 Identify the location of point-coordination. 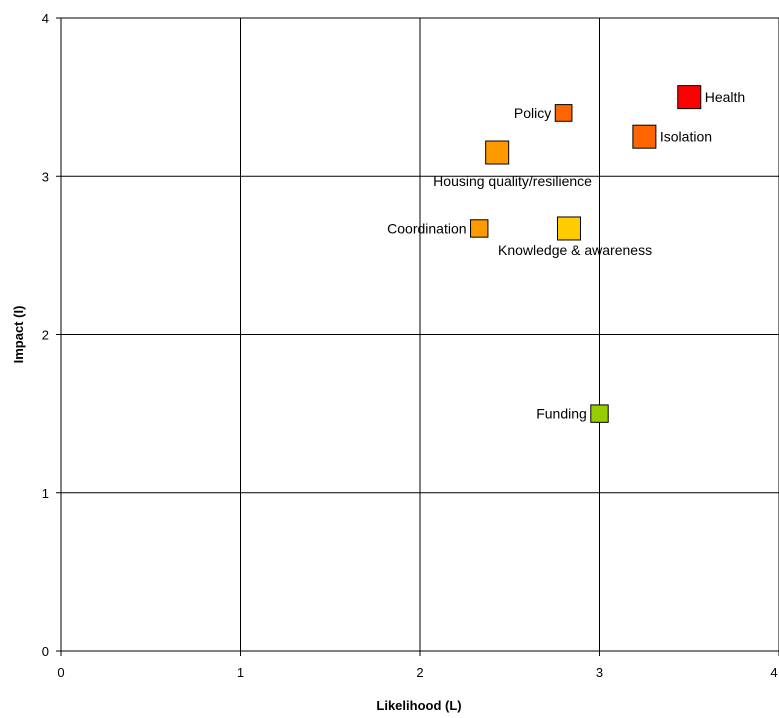
(479, 228).